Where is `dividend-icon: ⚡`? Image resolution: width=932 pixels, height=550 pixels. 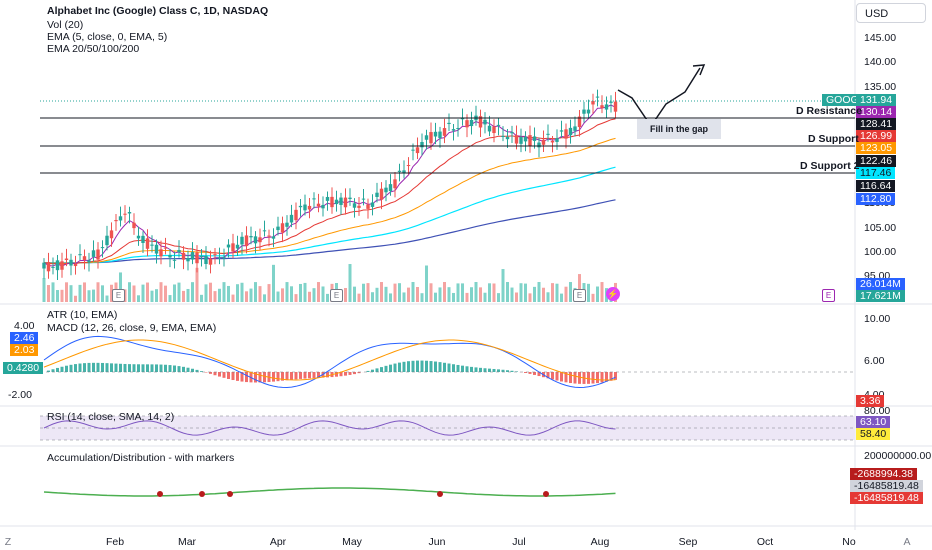
dividend-icon: ⚡ is located at coordinates (613, 294).